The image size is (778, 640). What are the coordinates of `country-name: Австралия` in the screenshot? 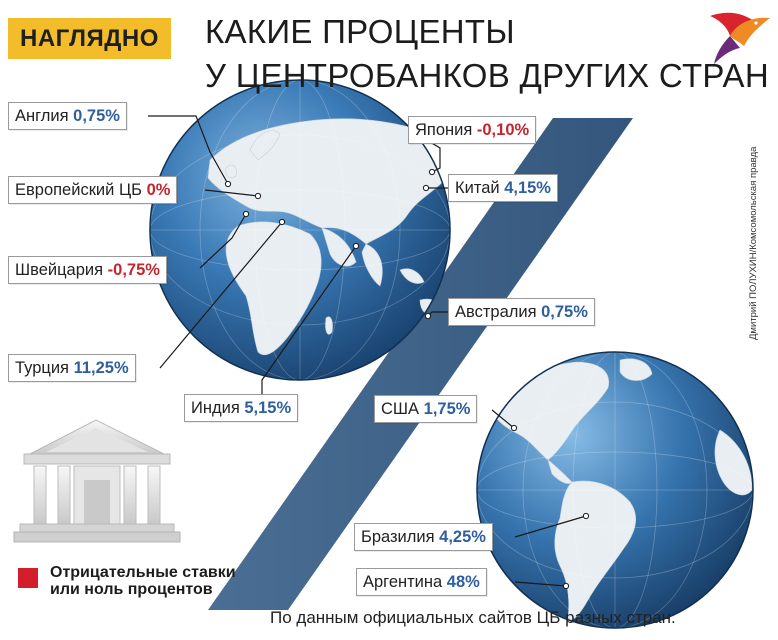 It's located at (496, 312).